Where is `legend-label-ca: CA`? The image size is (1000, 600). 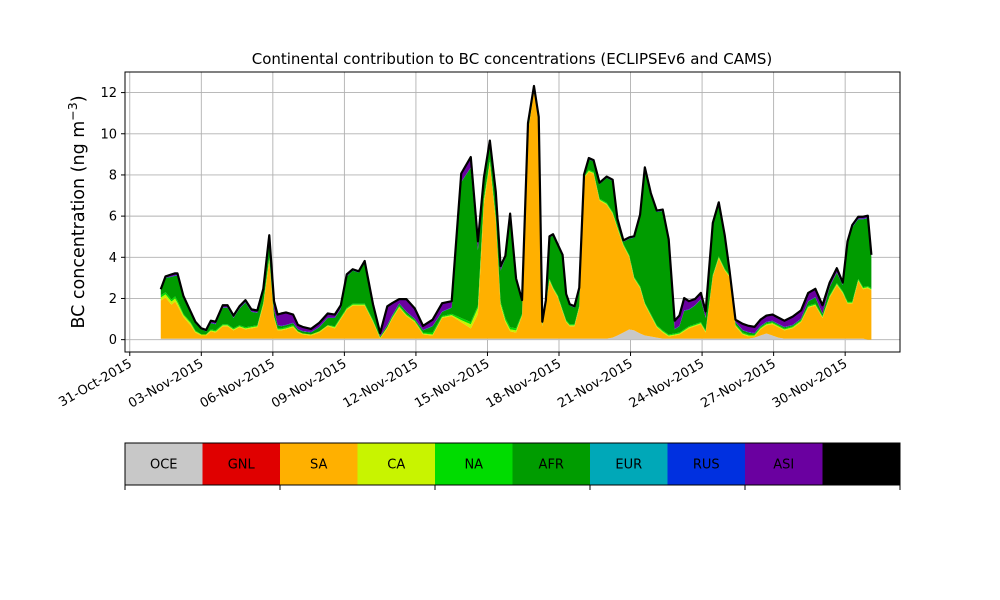
legend-label-ca: CA is located at coordinates (396, 465).